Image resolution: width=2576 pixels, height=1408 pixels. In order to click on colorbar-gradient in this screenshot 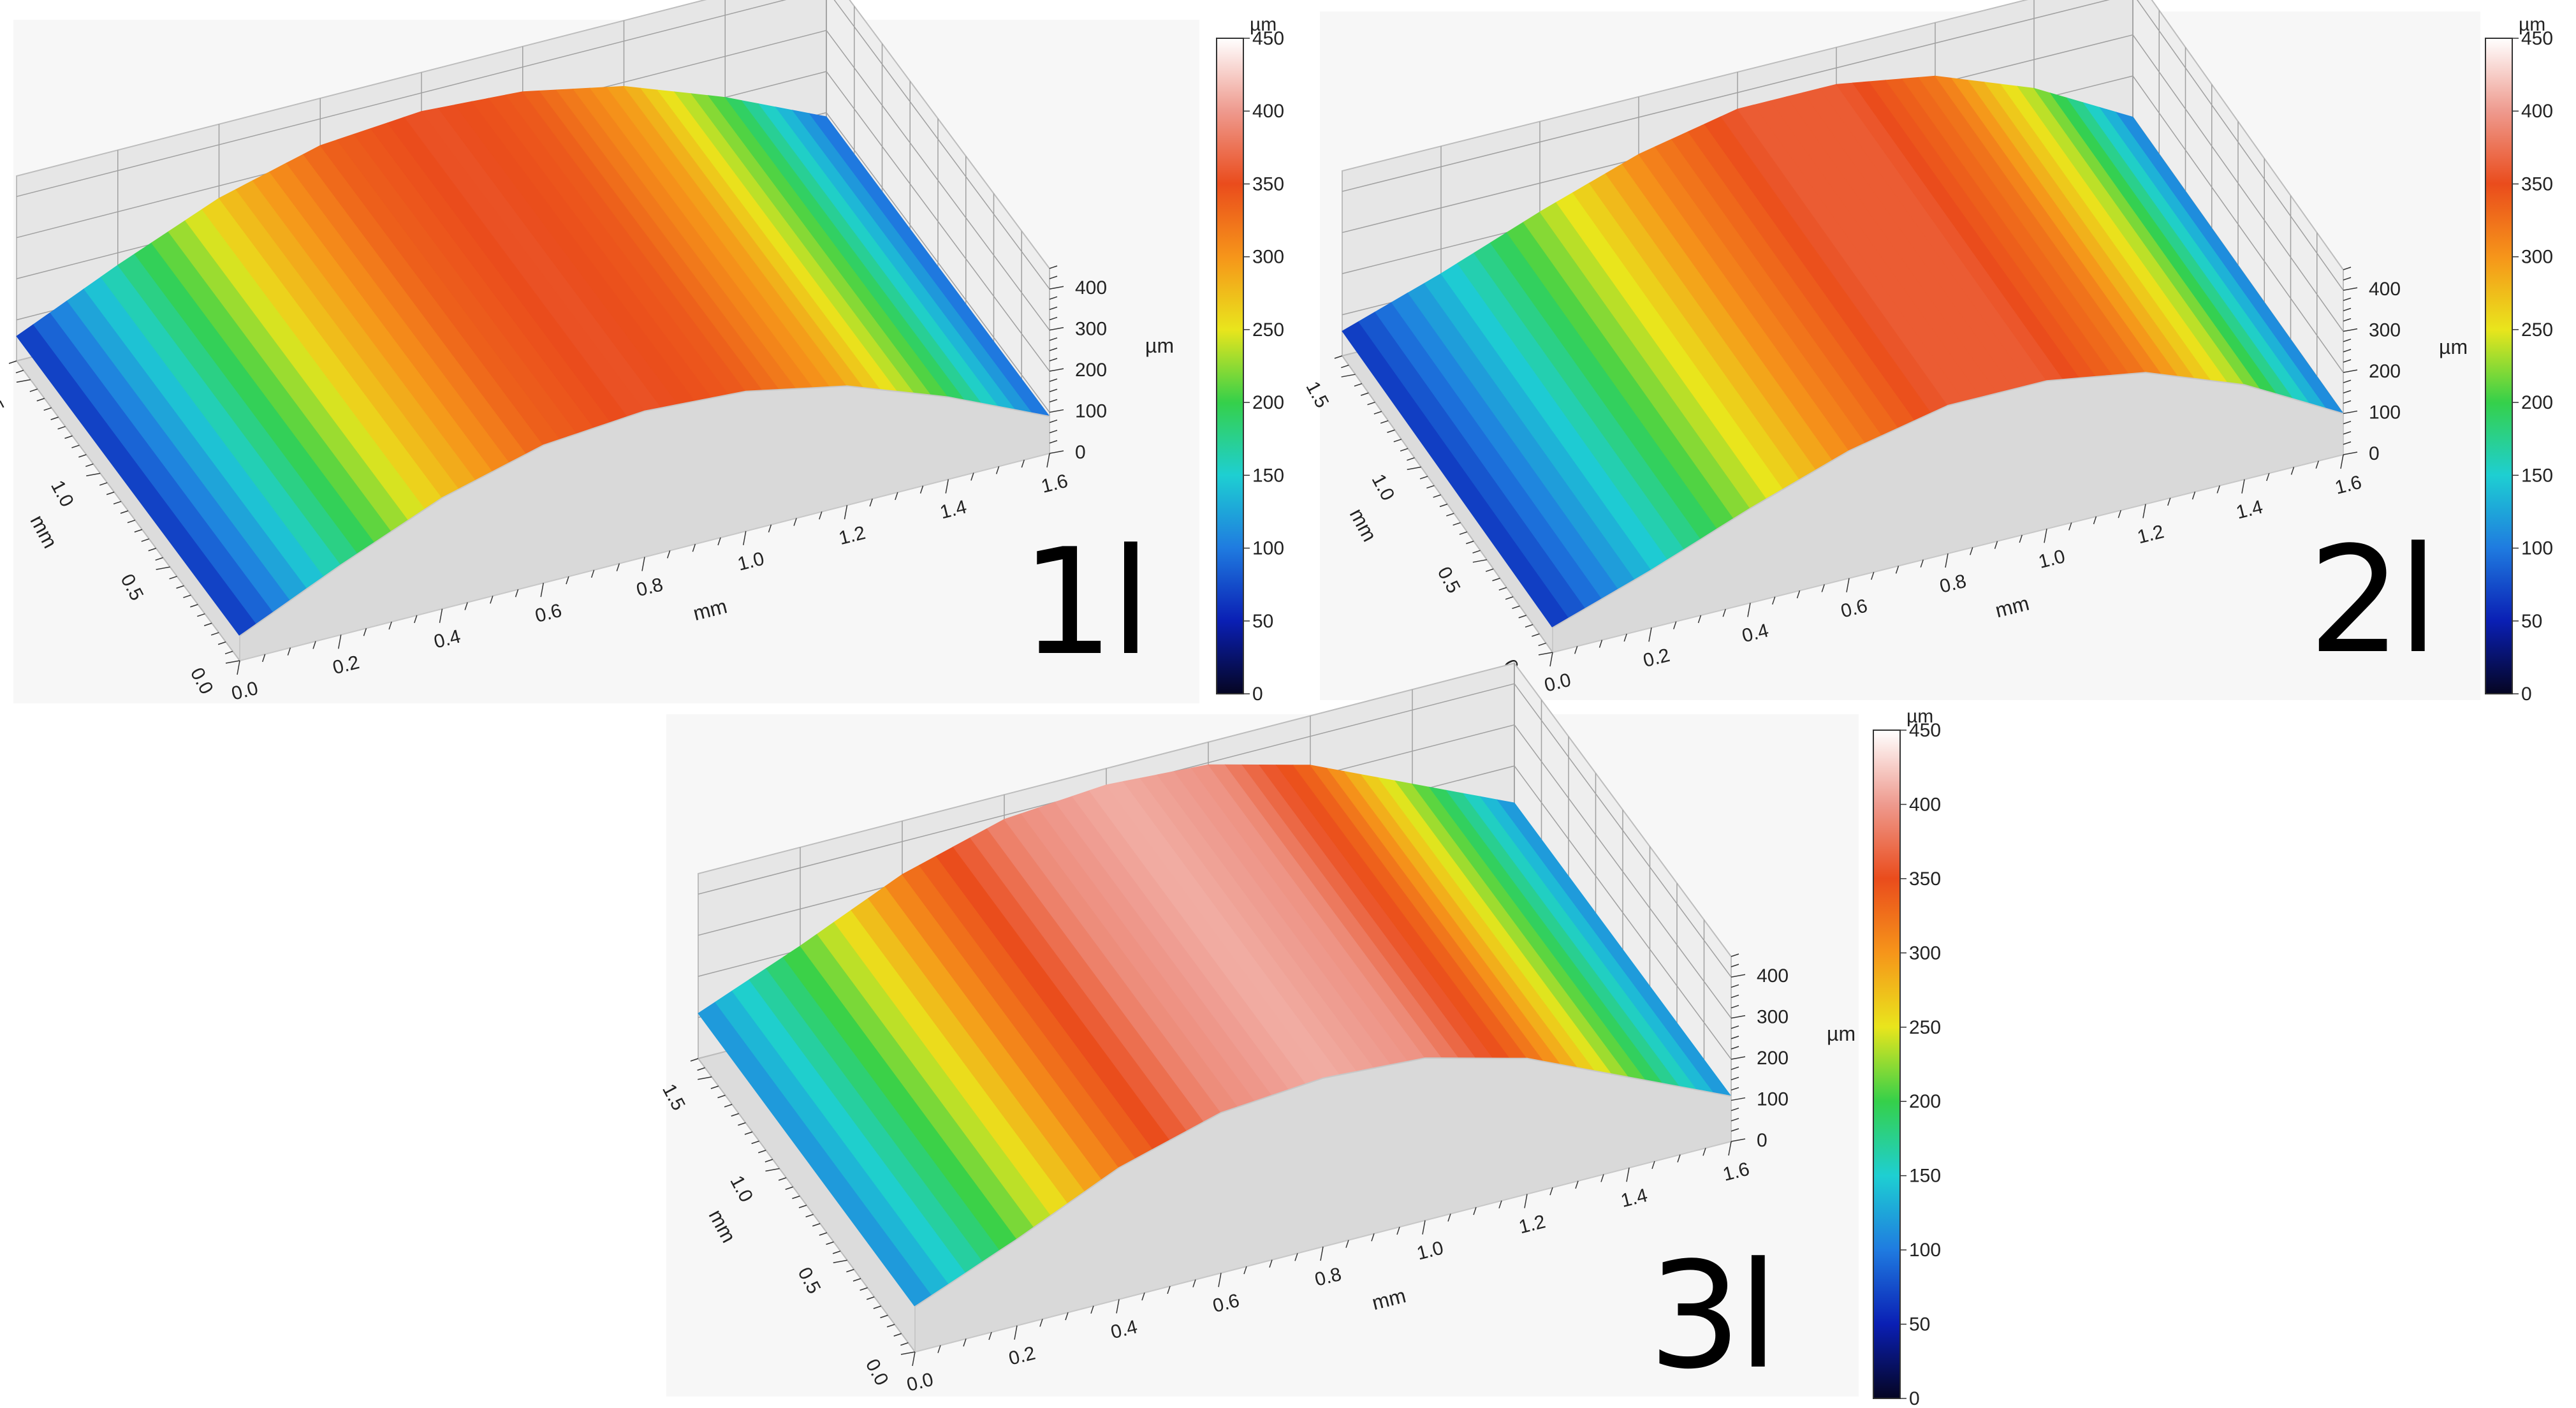, I will do `click(1887, 1064)`.